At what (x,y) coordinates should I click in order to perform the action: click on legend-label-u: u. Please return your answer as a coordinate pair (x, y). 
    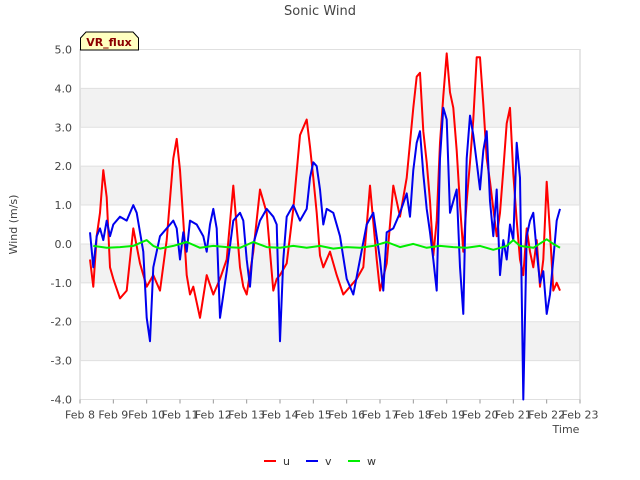
    Looking at the image, I should click on (286, 461).